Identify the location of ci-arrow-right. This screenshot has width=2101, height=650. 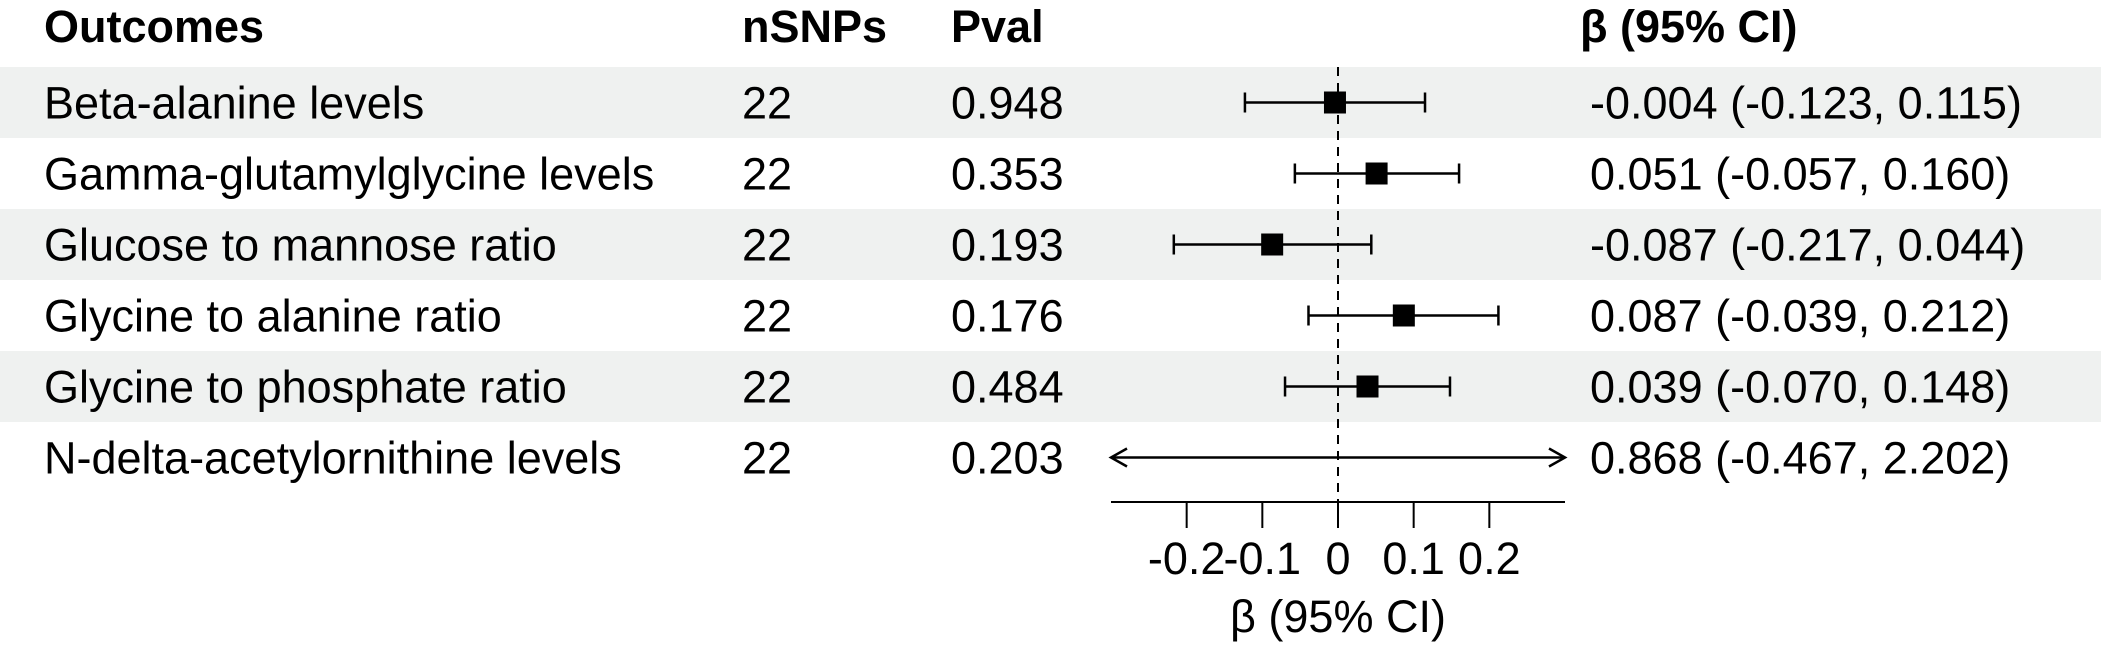
(1558, 457).